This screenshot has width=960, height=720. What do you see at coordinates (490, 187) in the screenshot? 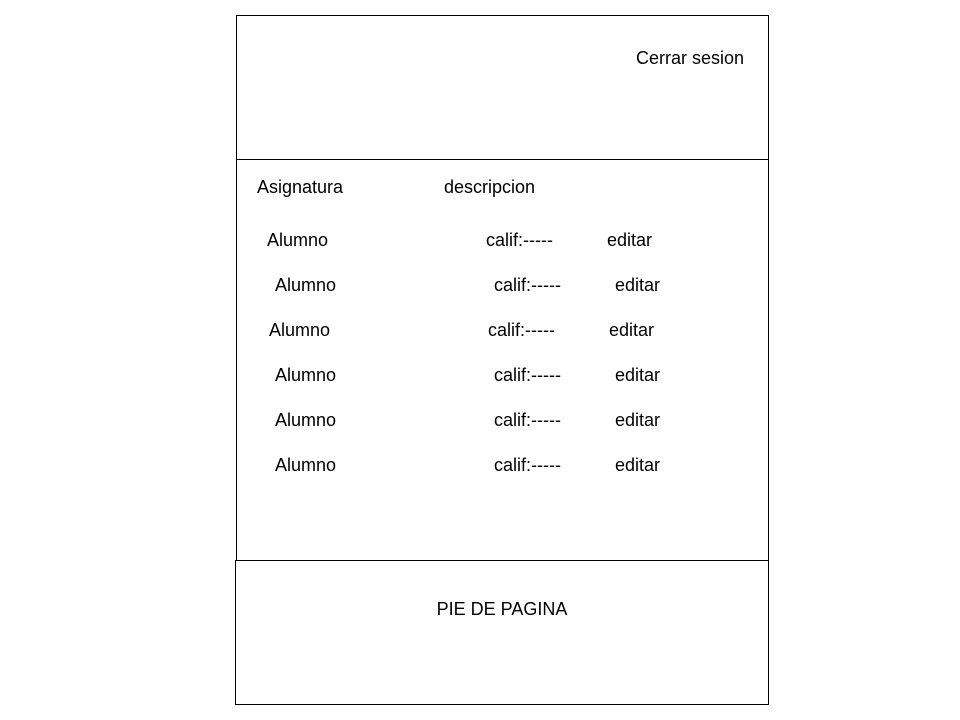
I see `column-header-description: descripcion` at bounding box center [490, 187].